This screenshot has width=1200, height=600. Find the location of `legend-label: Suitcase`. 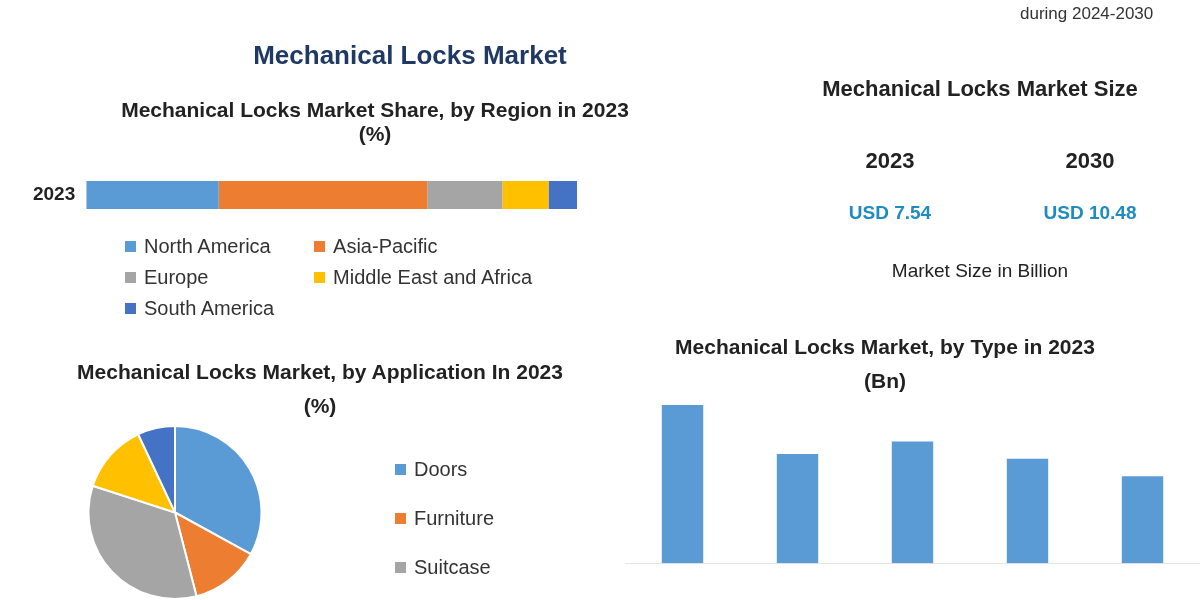

legend-label: Suitcase is located at coordinates (452, 567).